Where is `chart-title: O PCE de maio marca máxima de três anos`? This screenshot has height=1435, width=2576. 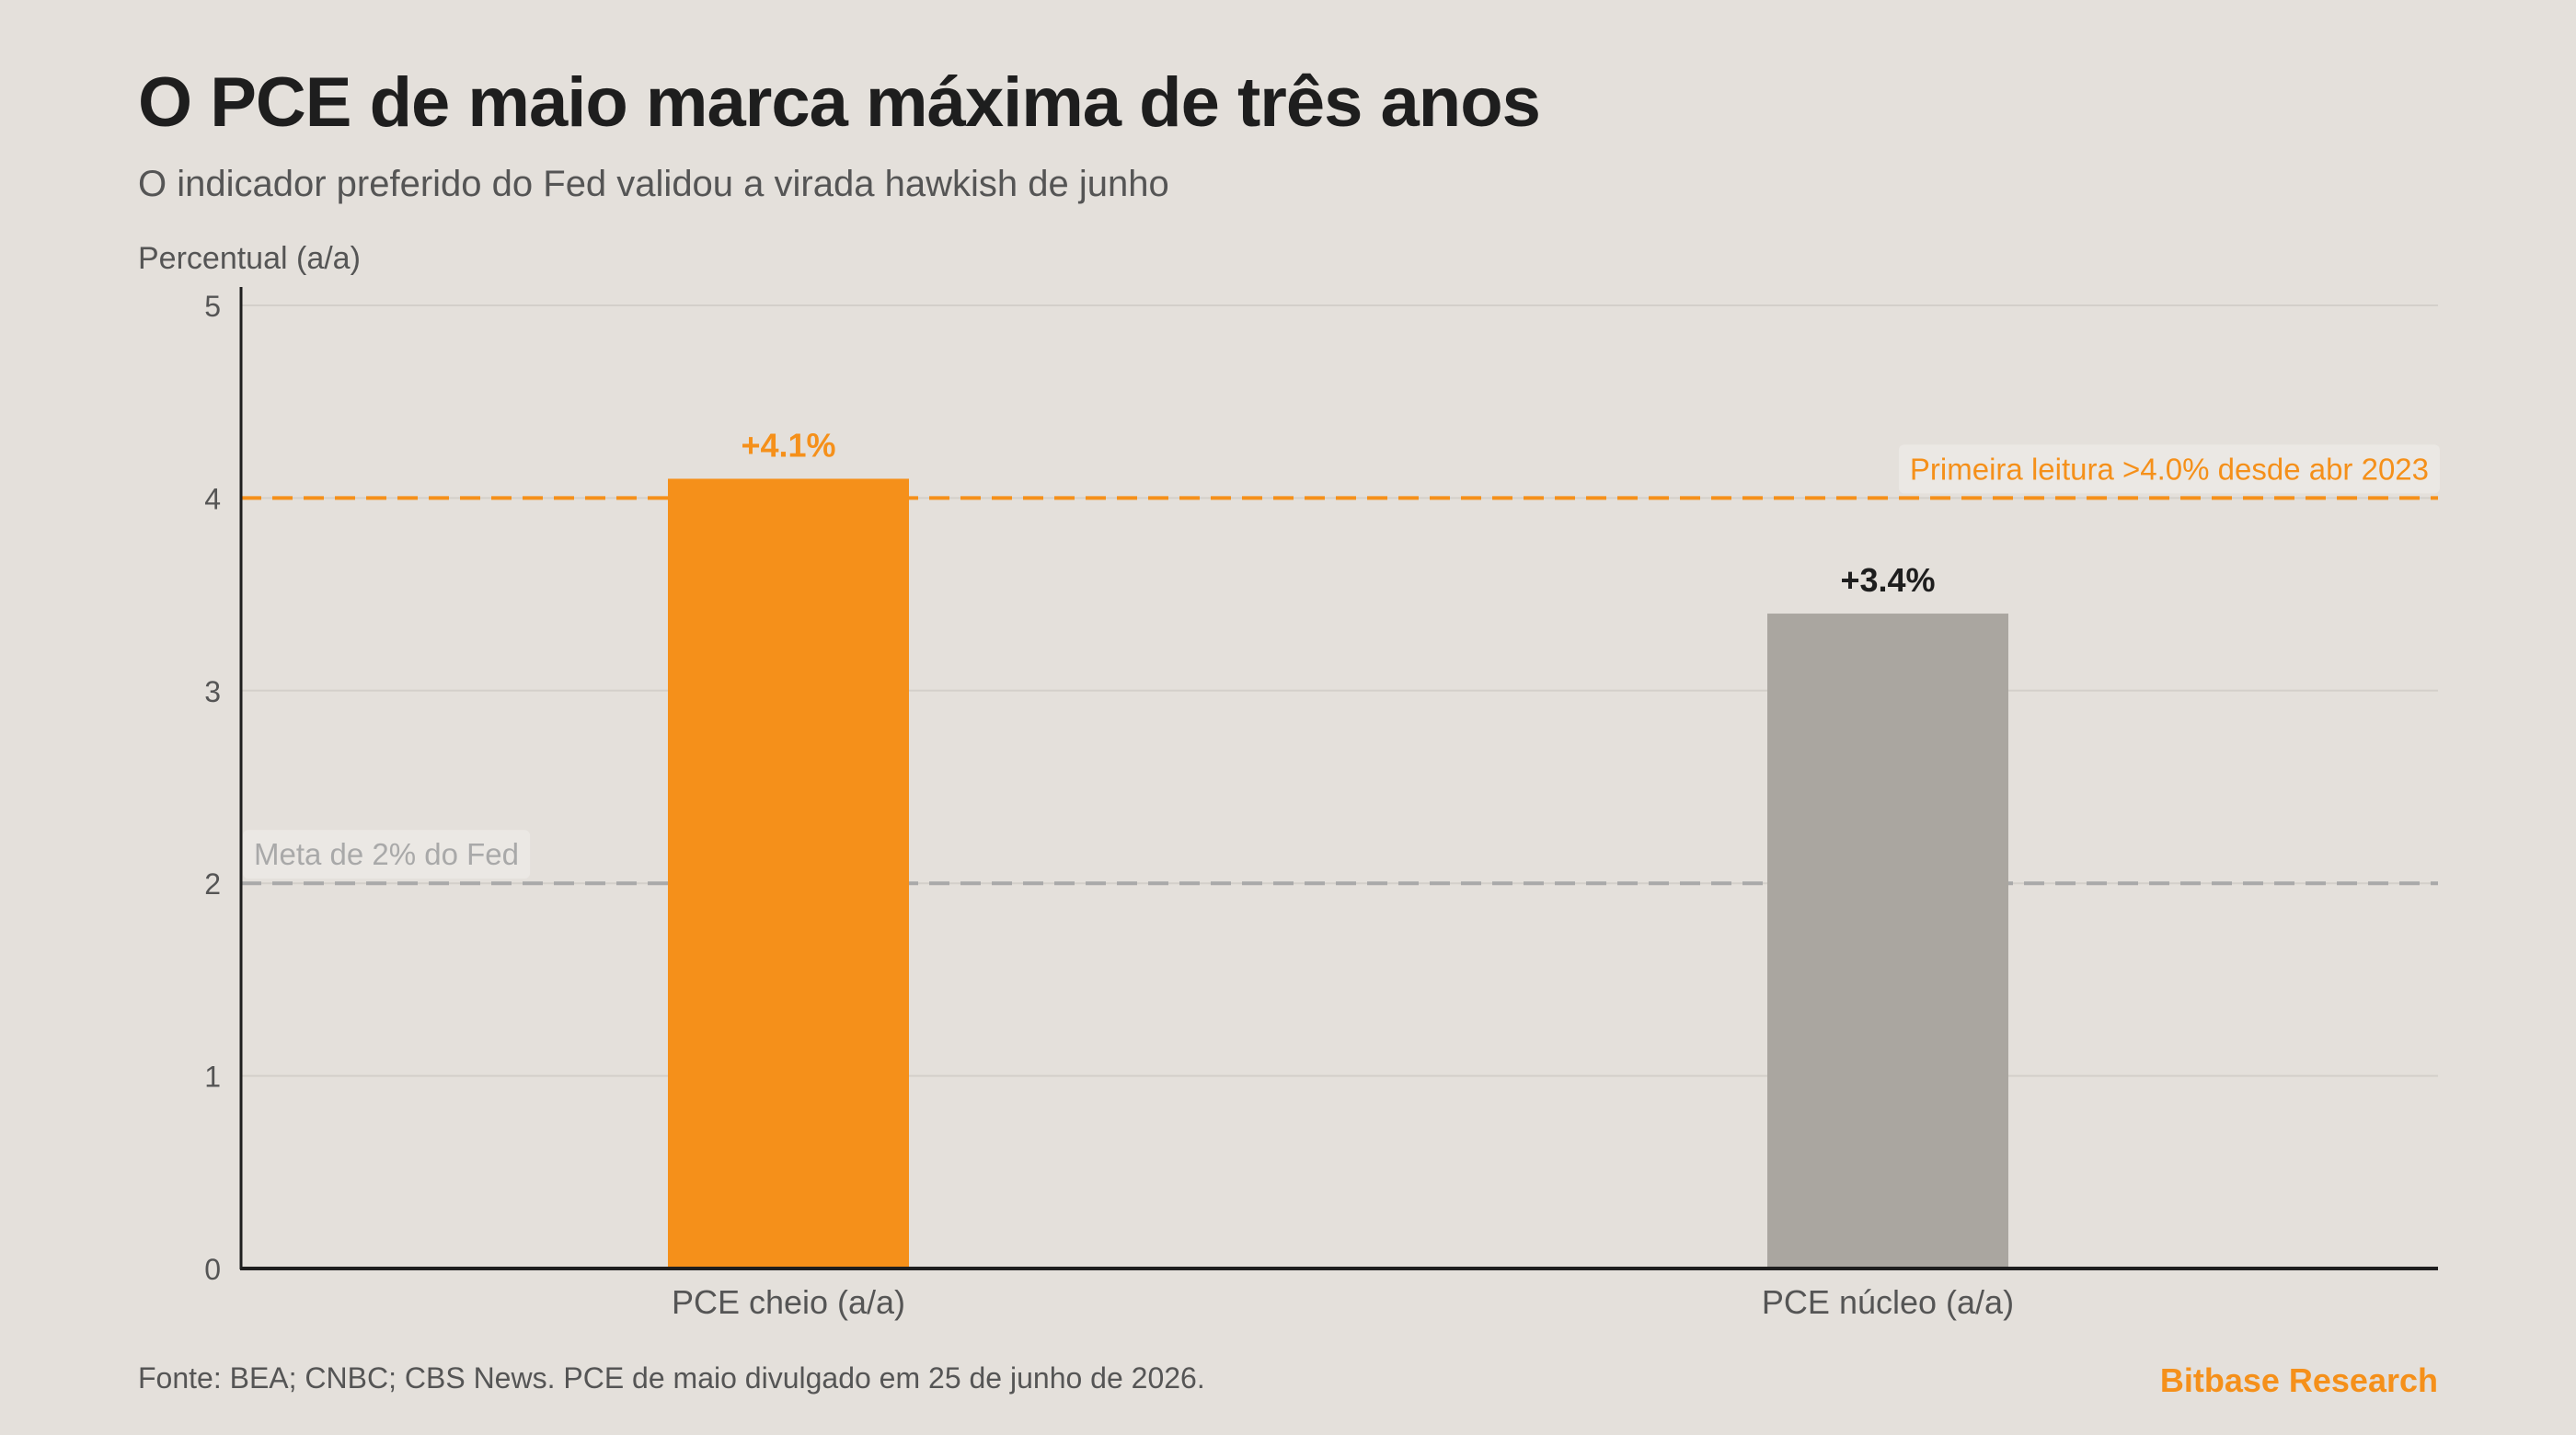 chart-title: O PCE de maio marca máxima de três anos is located at coordinates (839, 102).